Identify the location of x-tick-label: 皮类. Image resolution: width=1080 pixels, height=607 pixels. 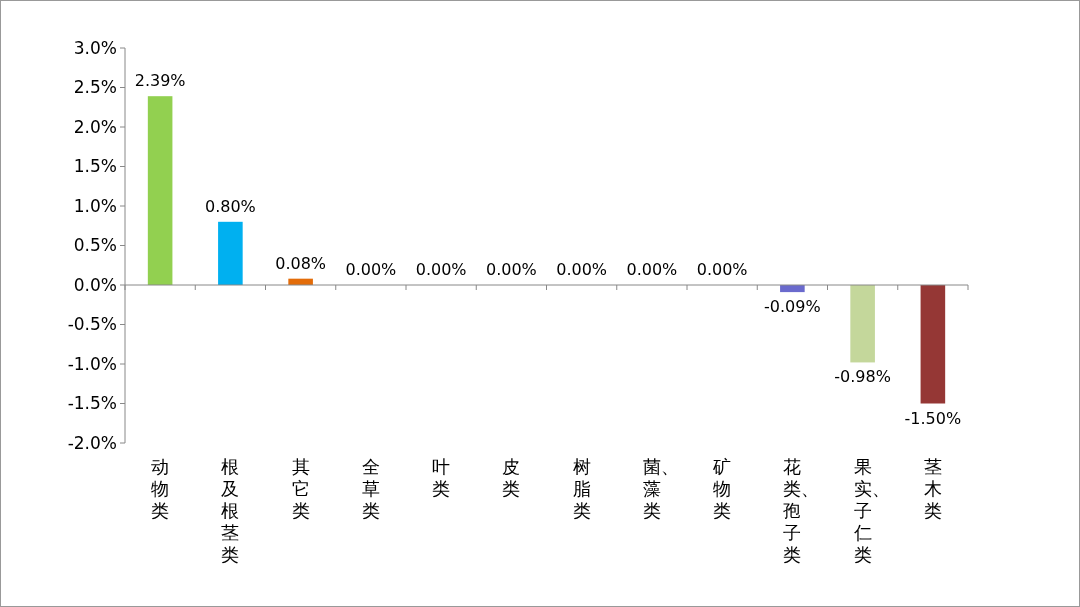
(511, 477).